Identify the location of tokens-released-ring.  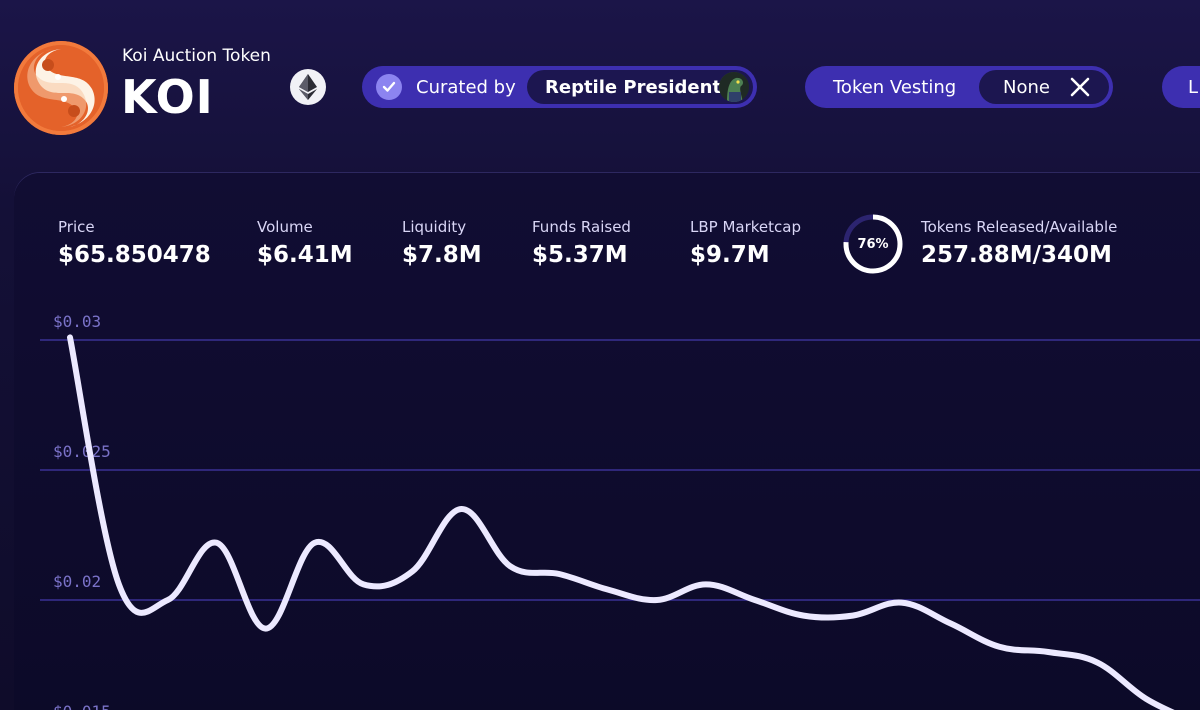
(873, 244).